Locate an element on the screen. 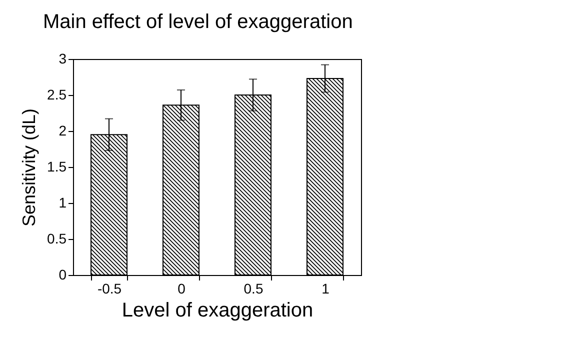 This screenshot has width=567, height=340. x-tick-label: 0 is located at coordinates (182, 288).